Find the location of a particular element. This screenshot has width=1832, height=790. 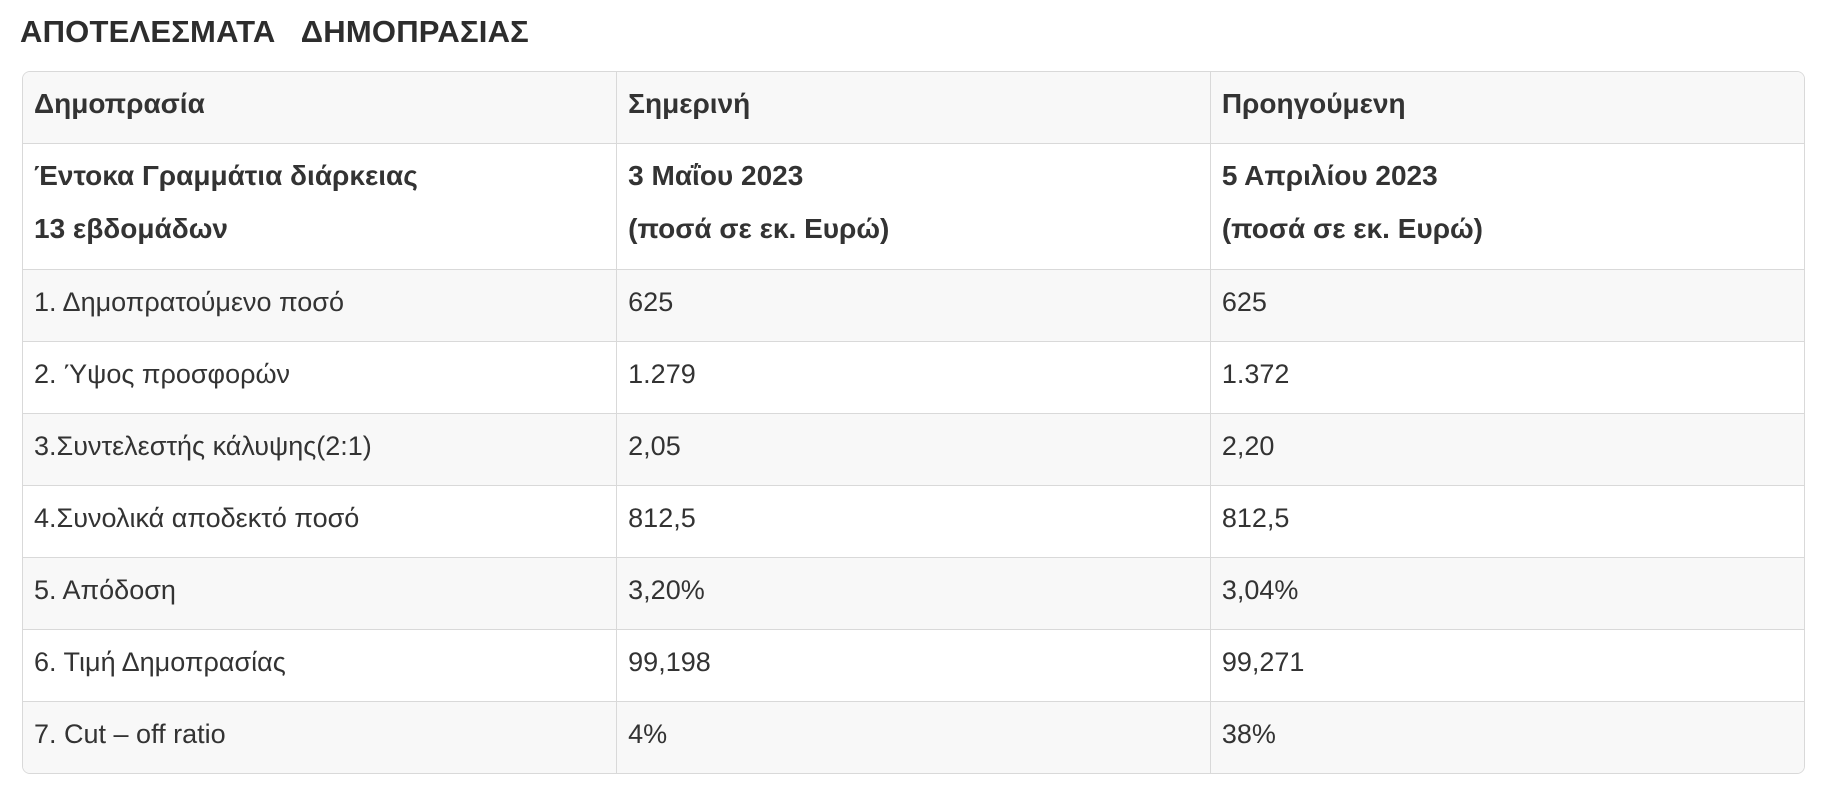

row-current-value: 1.279 is located at coordinates (913, 377).